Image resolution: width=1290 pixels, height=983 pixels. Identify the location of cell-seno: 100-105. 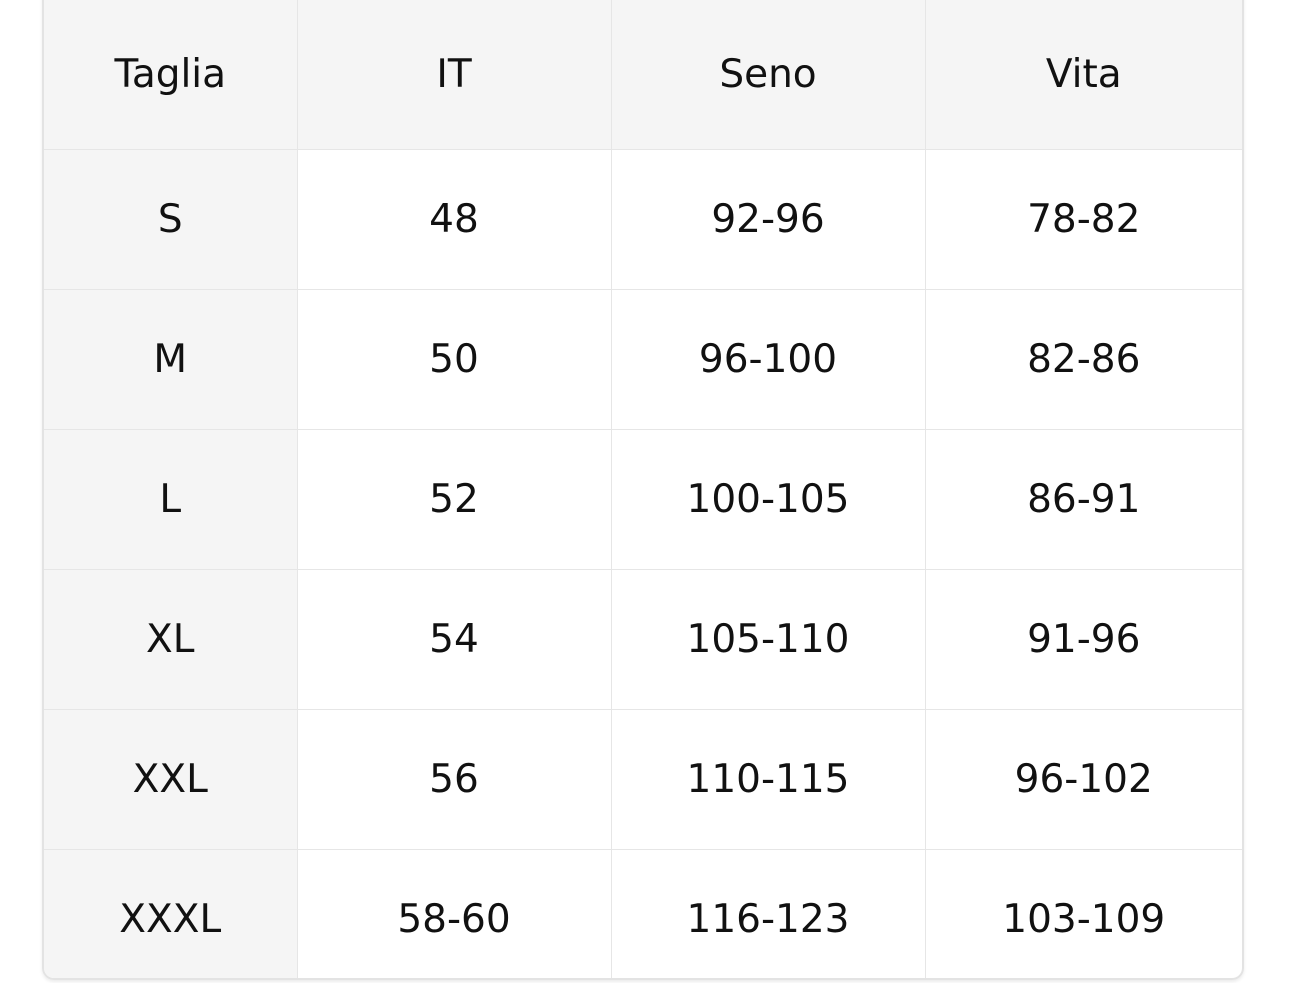
(768, 499).